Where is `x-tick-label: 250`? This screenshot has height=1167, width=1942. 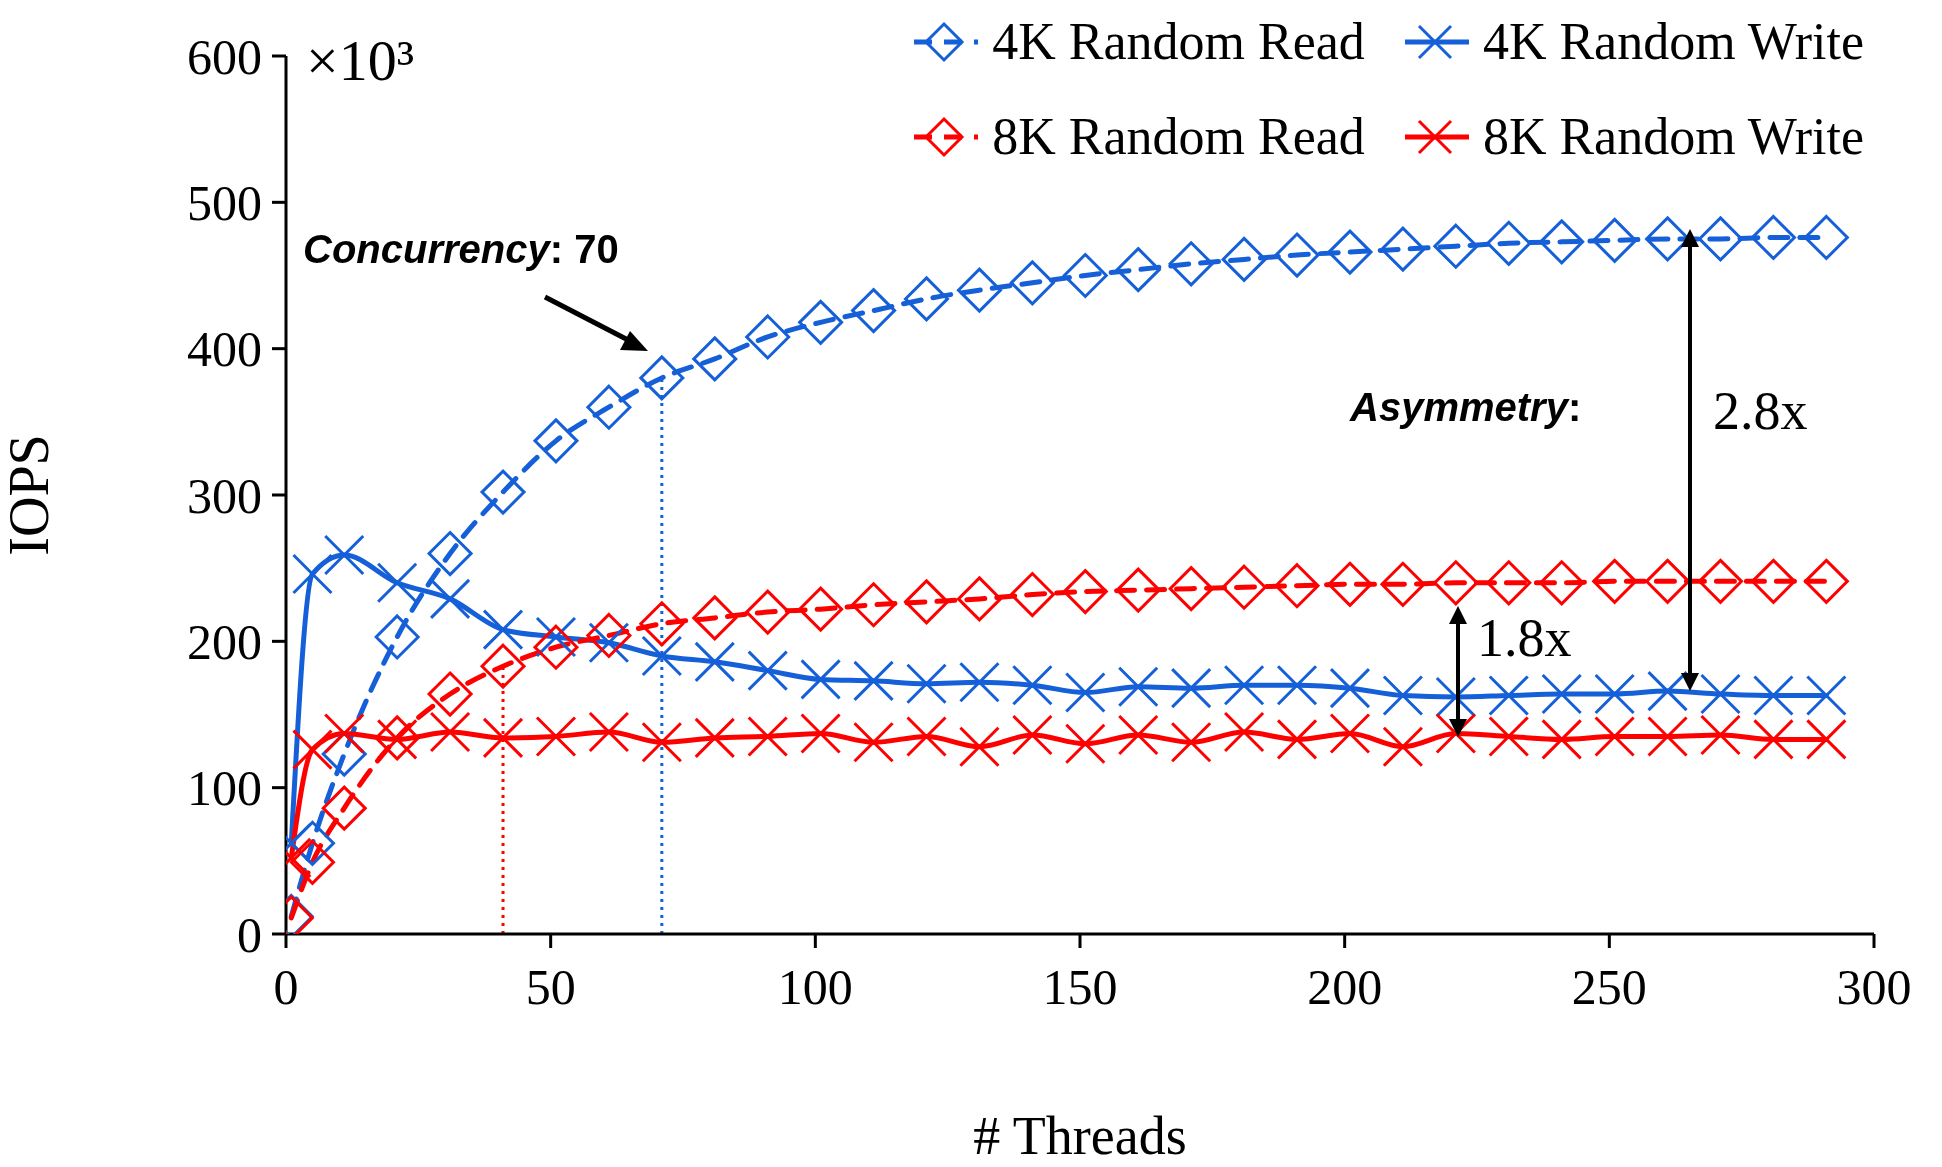 x-tick-label: 250 is located at coordinates (1609, 986).